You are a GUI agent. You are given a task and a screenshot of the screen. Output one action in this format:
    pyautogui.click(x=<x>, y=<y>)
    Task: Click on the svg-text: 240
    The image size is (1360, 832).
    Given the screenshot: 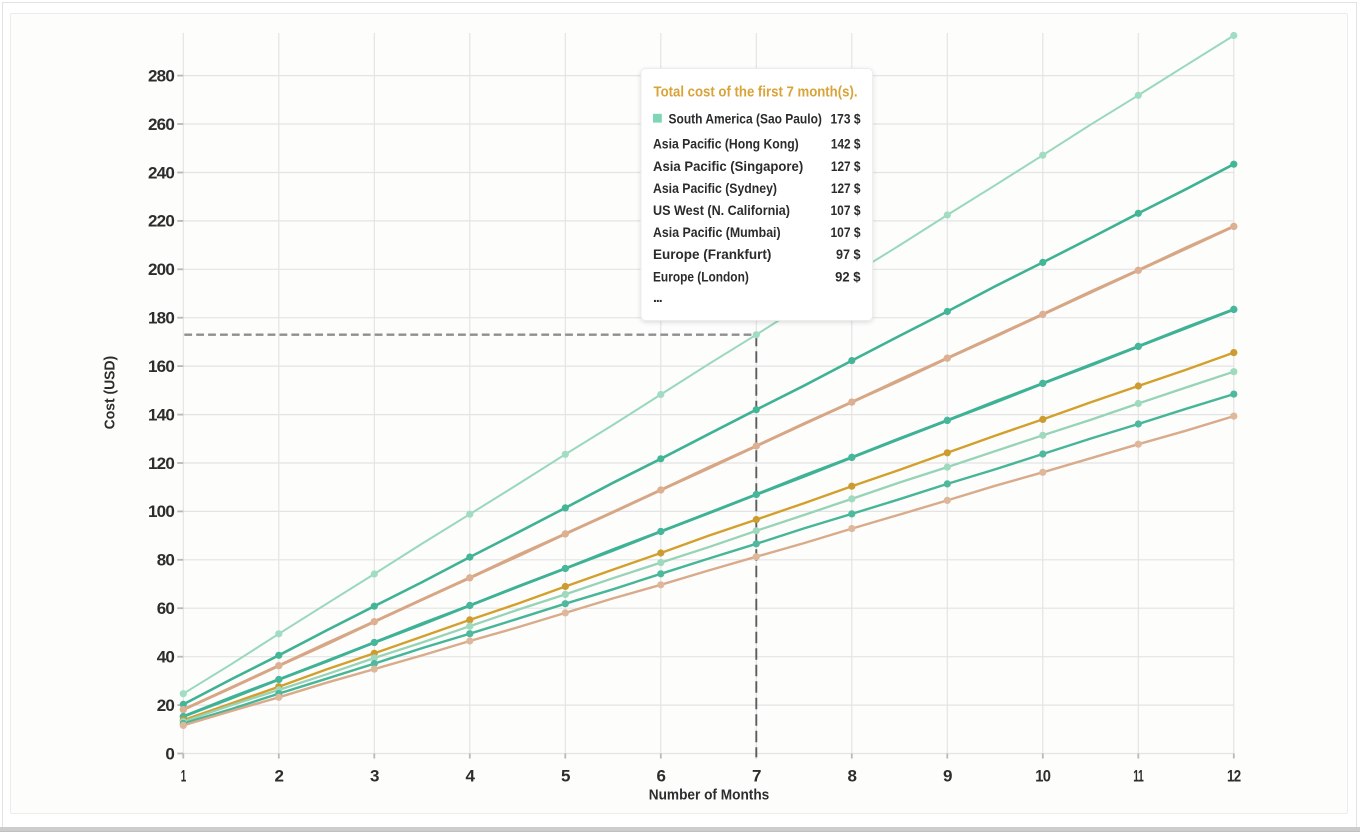 What is the action you would take?
    pyautogui.click(x=161, y=172)
    